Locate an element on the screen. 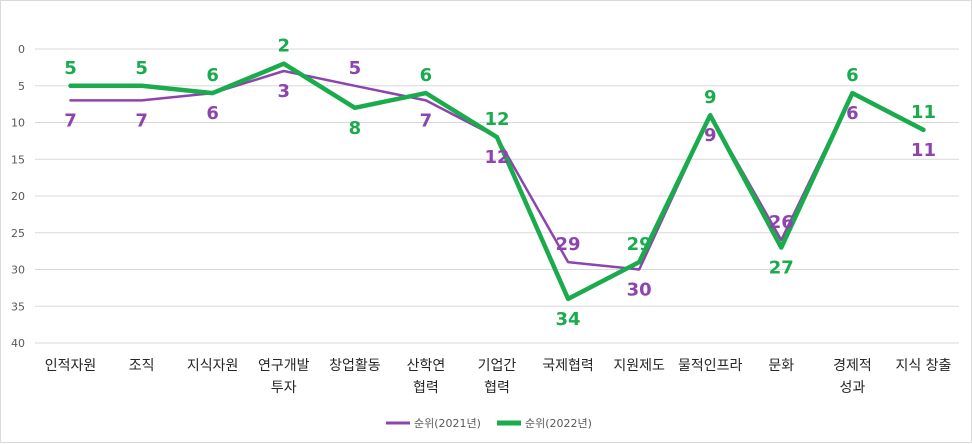  data-label-2021: 9 is located at coordinates (710, 135).